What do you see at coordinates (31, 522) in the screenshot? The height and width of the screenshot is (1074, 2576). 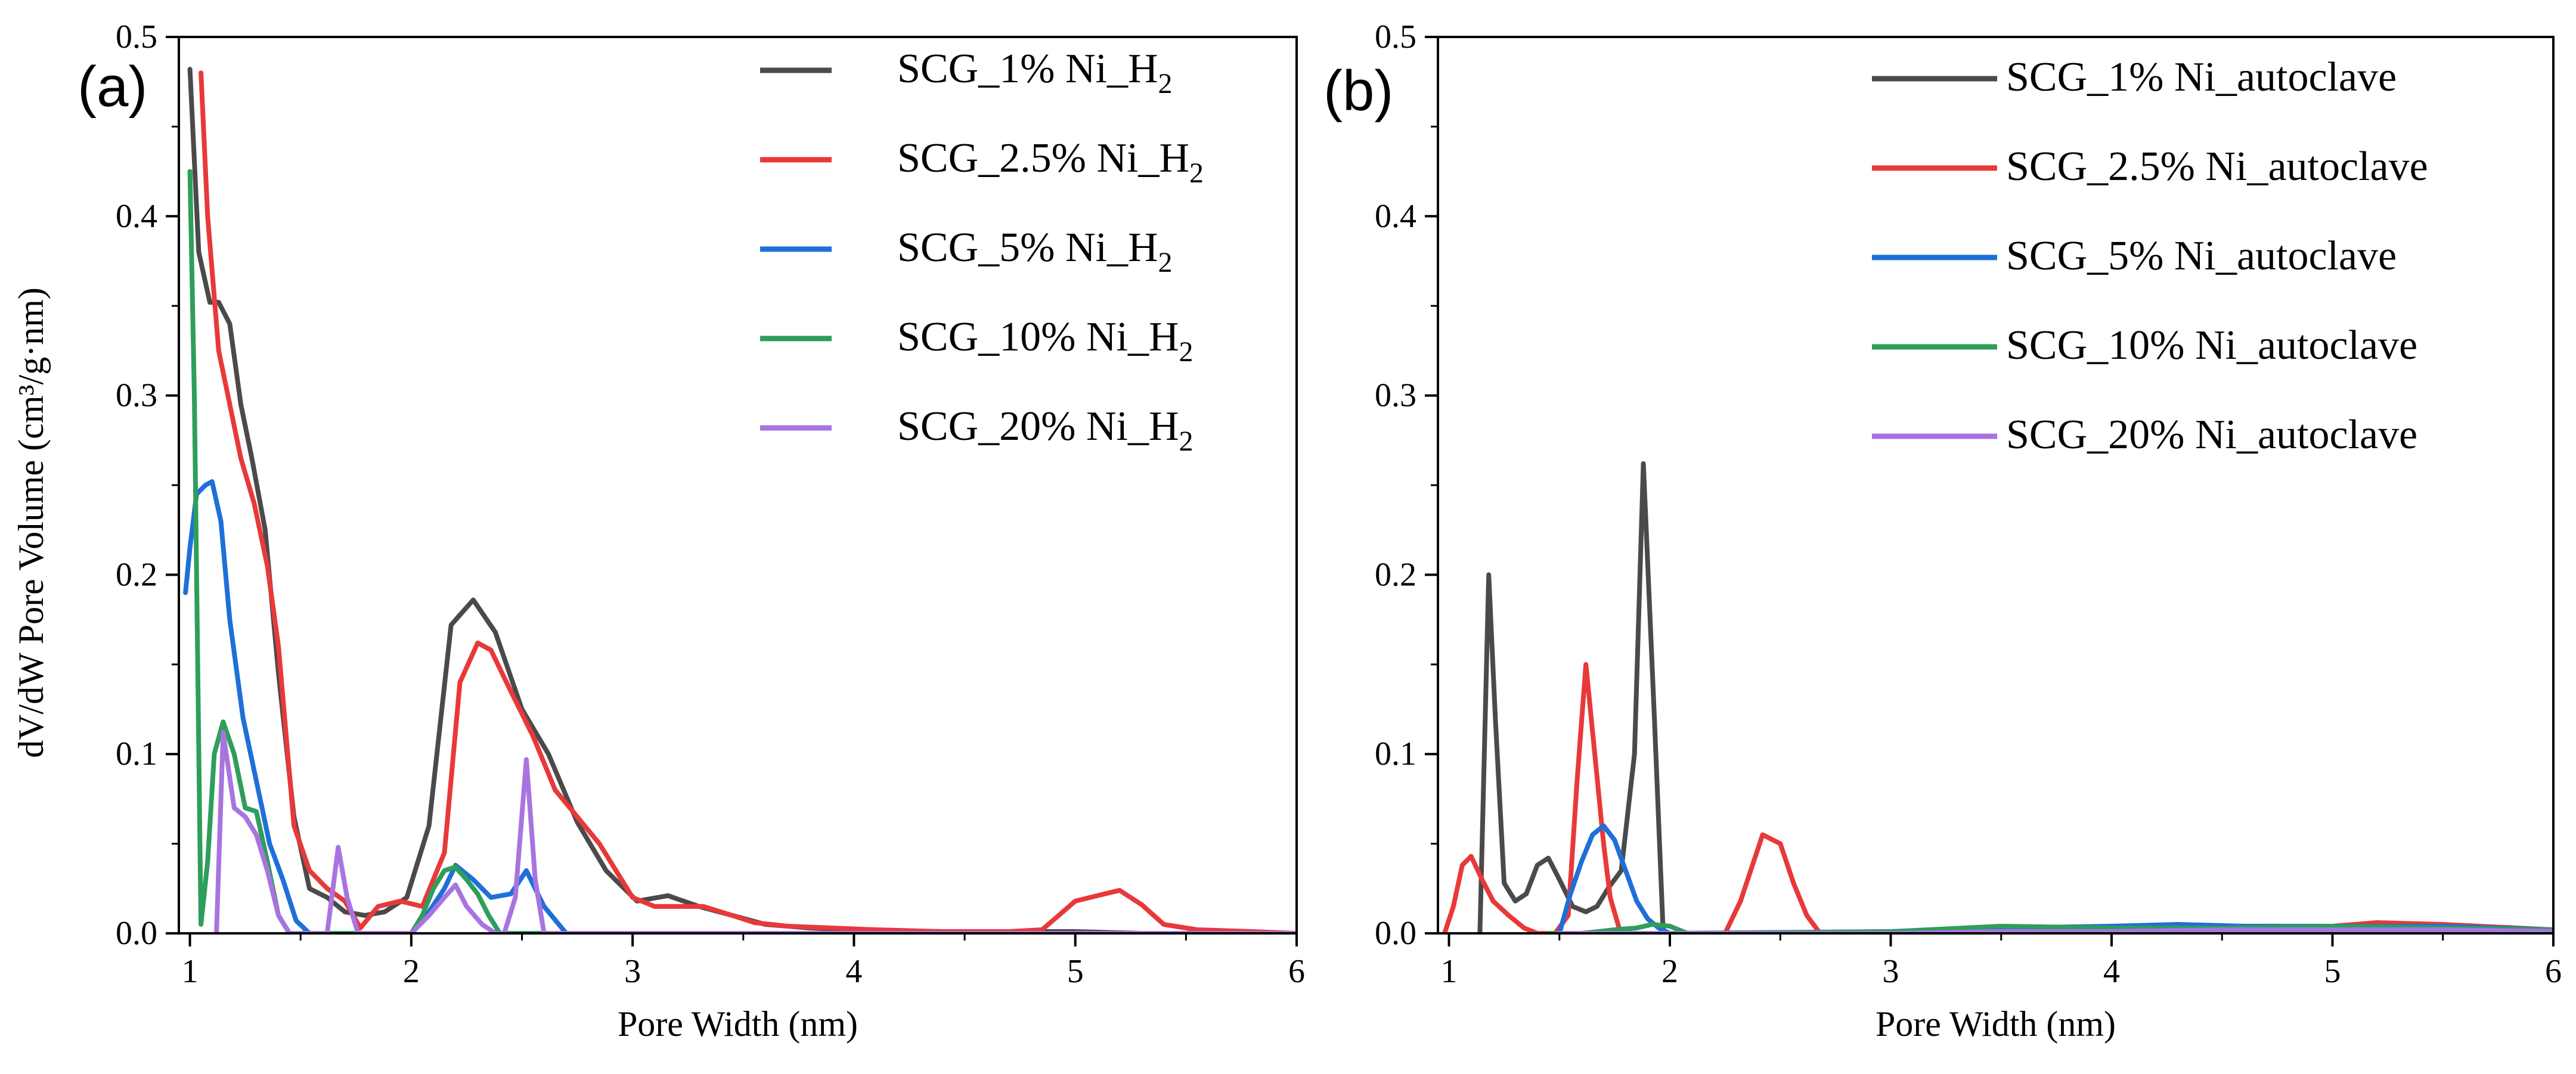 I see `y-axis-label: dV/dW Pore Volume (cm³/g·nm)` at bounding box center [31, 522].